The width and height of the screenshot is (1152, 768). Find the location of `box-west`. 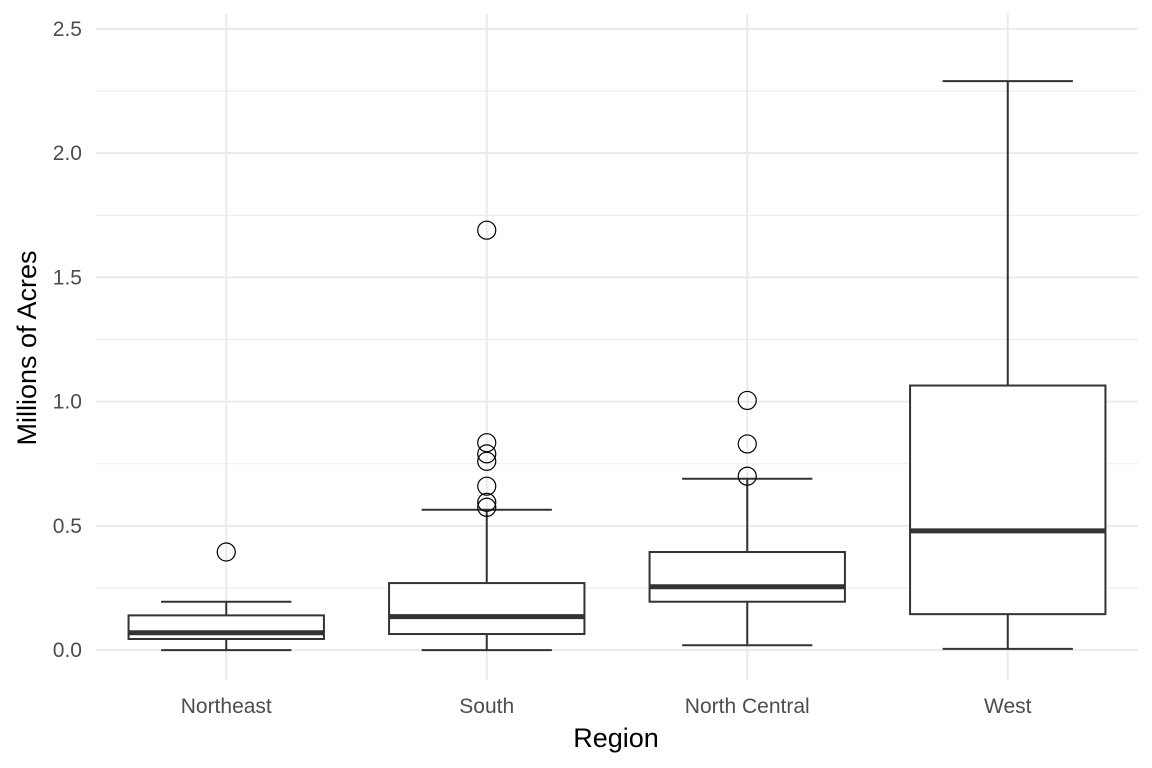

box-west is located at coordinates (1008, 365).